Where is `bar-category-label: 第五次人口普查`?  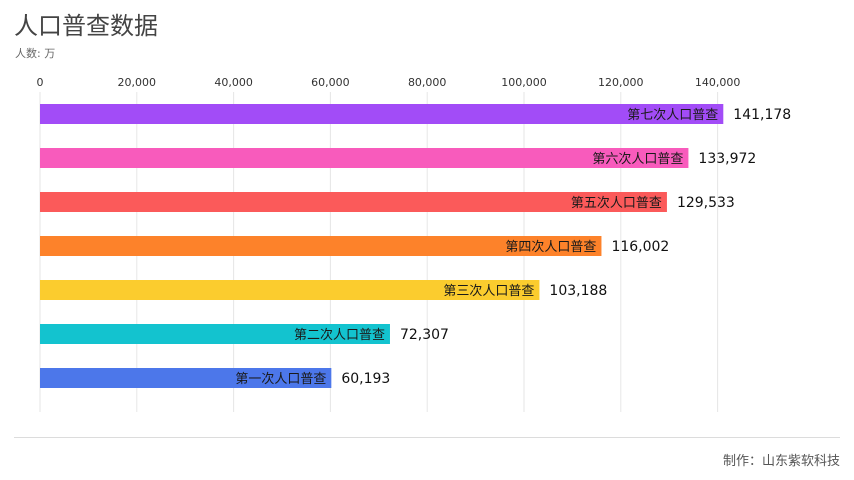 bar-category-label: 第五次人口普查 is located at coordinates (616, 203).